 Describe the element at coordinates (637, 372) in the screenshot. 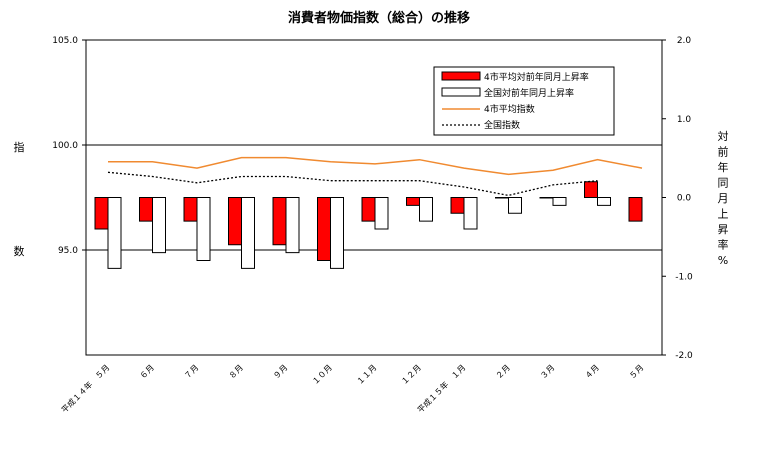

I see `x-tick-label-12: ５月` at that location.